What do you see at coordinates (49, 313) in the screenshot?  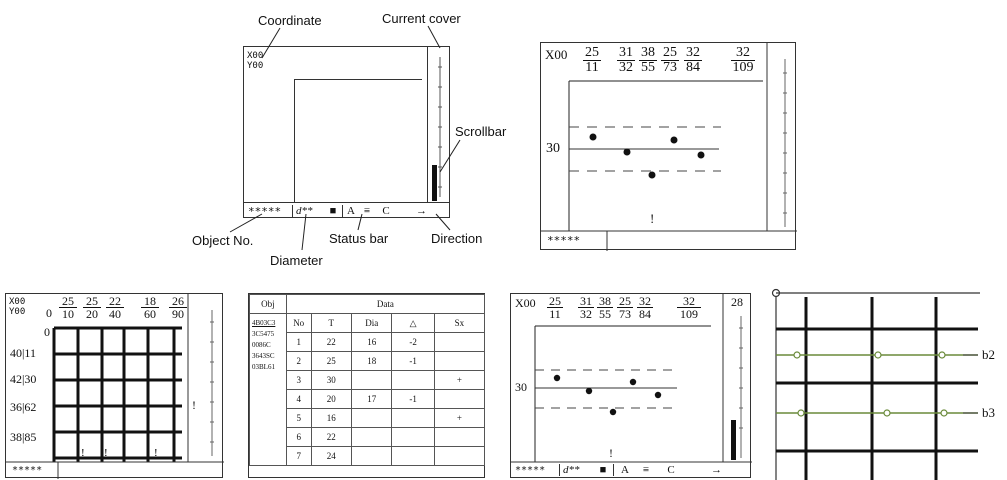 I see `zero-label: 0` at bounding box center [49, 313].